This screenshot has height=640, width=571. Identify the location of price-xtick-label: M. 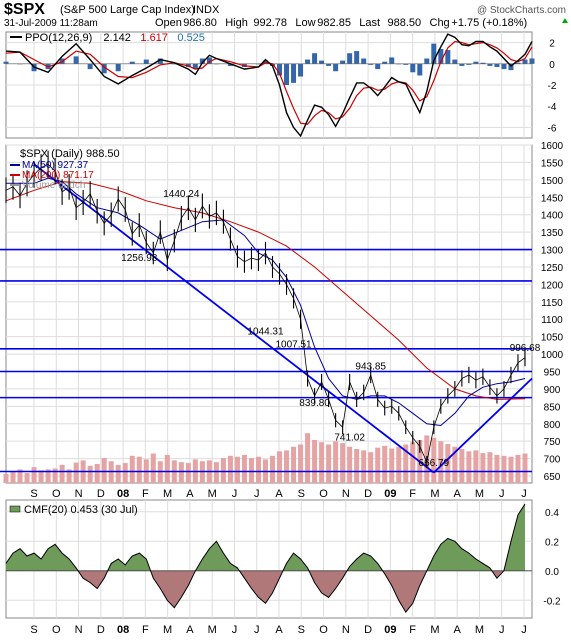
(434, 494).